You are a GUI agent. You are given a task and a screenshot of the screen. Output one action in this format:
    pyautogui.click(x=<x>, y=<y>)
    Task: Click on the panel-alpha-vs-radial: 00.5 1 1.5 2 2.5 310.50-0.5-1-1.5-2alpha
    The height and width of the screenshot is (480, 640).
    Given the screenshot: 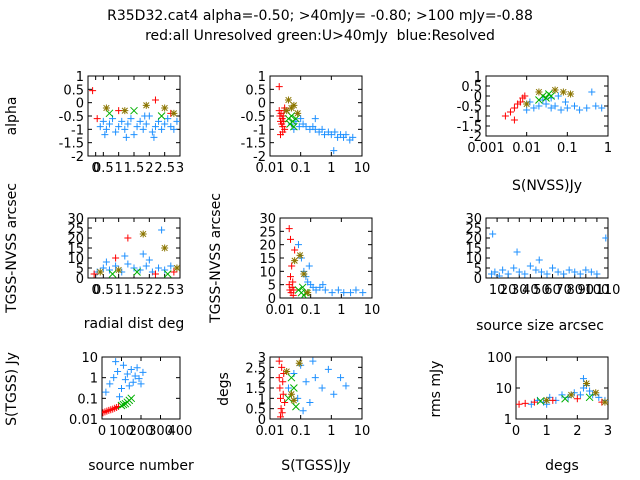 What is the action you would take?
    pyautogui.click(x=94, y=123)
    